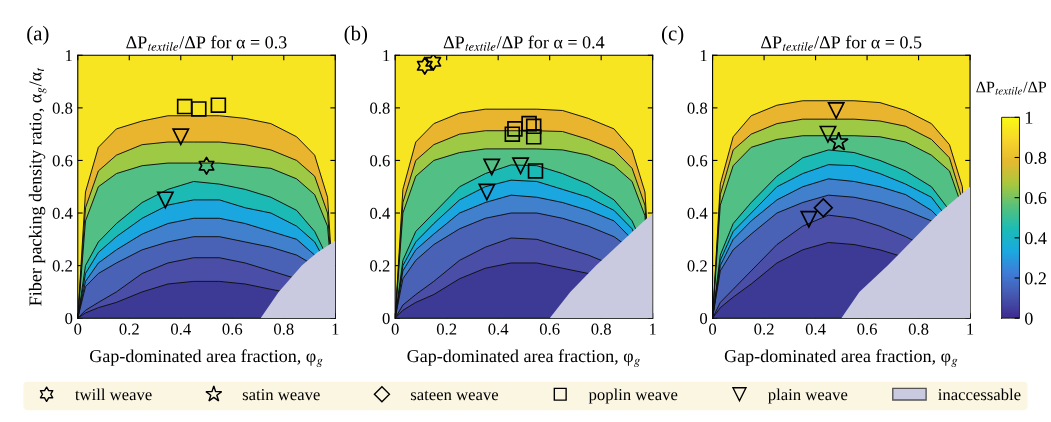  What do you see at coordinates (808, 396) in the screenshot?
I see `legend-label: plain weave` at bounding box center [808, 396].